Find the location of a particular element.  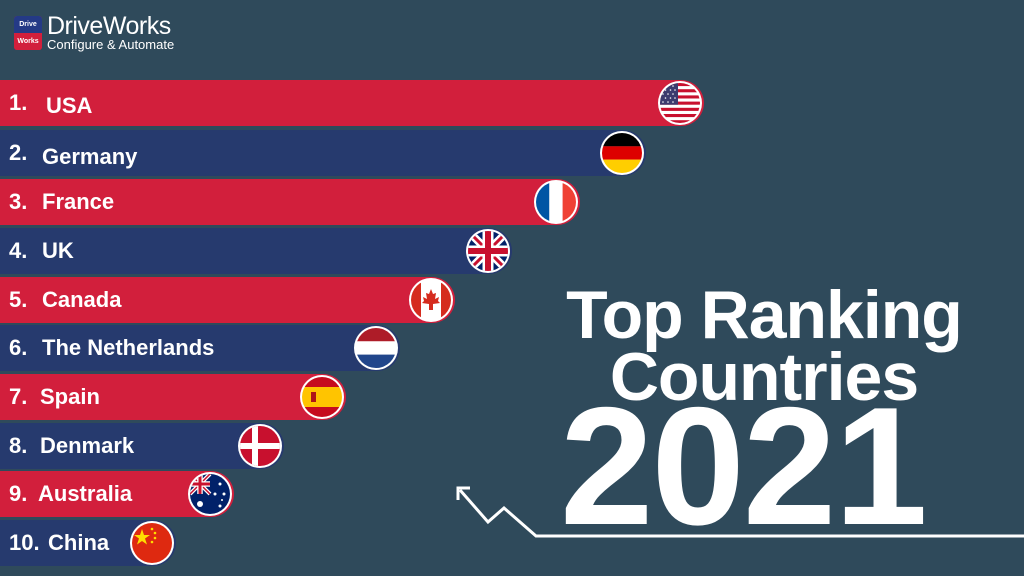

logo-badge: Drive Works is located at coordinates (28, 33).